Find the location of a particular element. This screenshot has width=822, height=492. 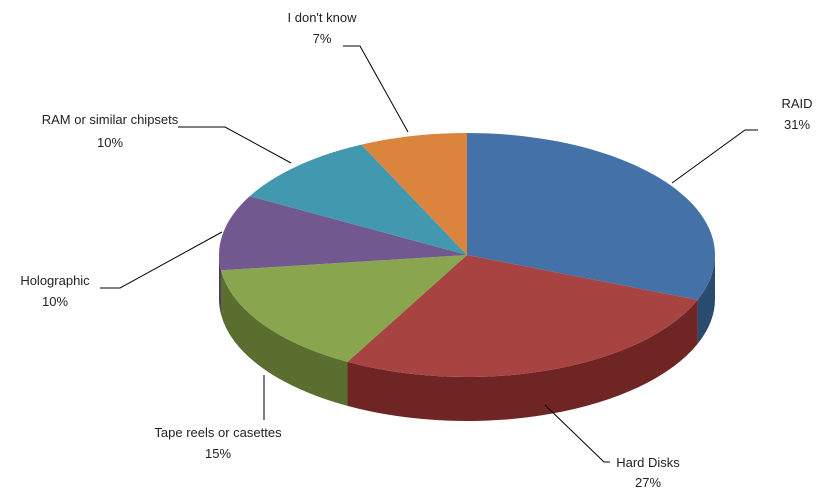

slice-pct-tape: 15% is located at coordinates (218, 453).